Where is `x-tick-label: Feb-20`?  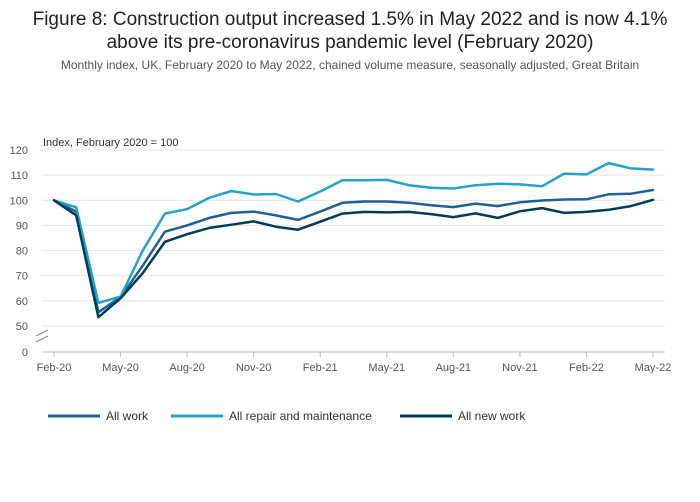 x-tick-label: Feb-20 is located at coordinates (54, 368).